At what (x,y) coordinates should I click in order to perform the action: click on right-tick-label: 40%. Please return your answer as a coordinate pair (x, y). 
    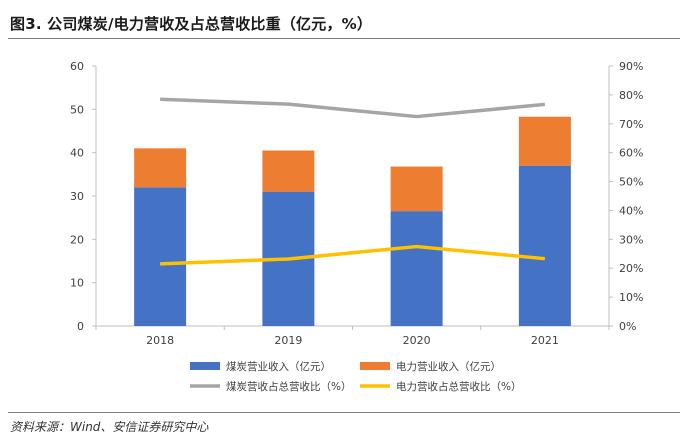
    Looking at the image, I should click on (631, 210).